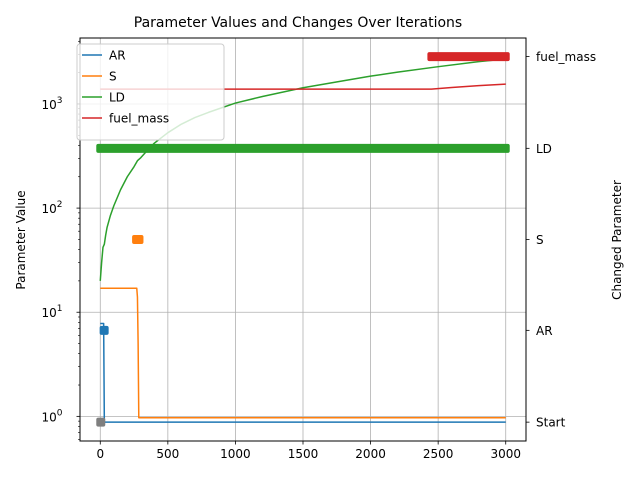 The height and width of the screenshot is (480, 640). Describe the element at coordinates (544, 149) in the screenshot. I see `right-tick-label: LD` at that location.